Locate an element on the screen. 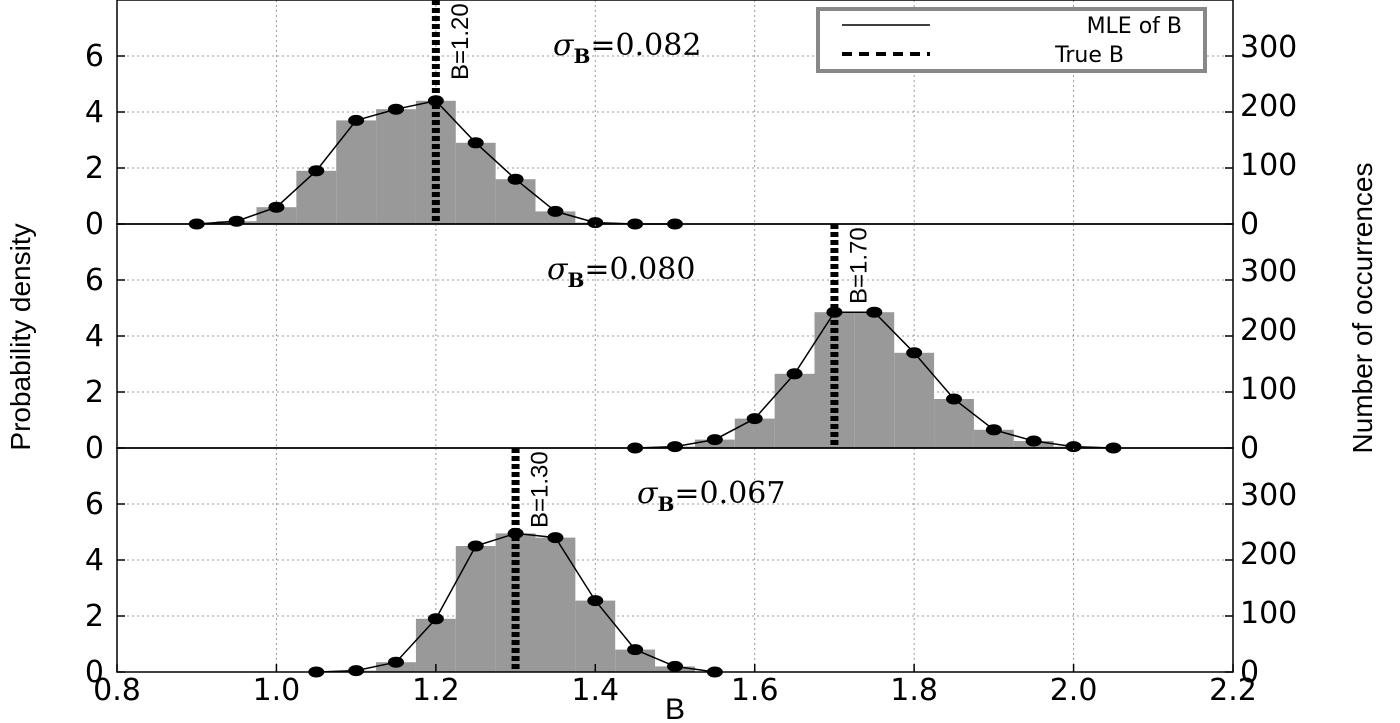 This screenshot has width=1400, height=723. true-b-label: B=1.70 is located at coordinates (858, 265).